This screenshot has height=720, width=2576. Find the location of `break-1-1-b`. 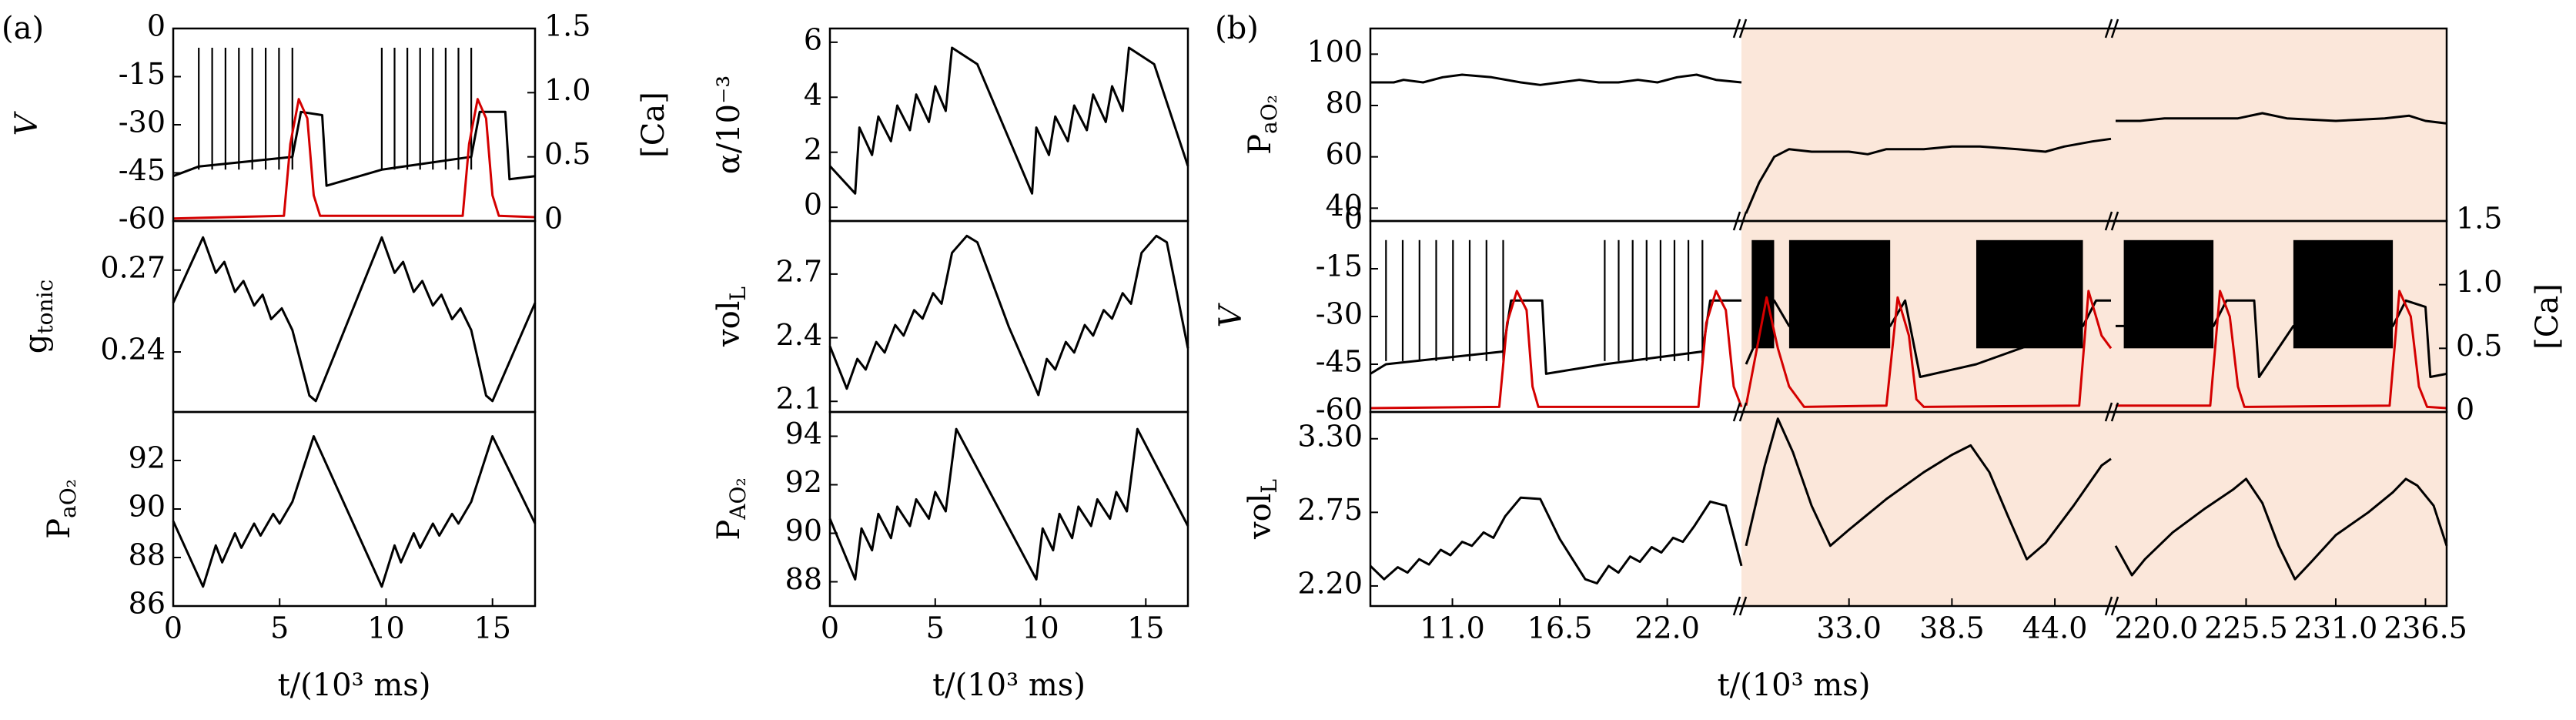

break-1-1-b is located at coordinates (2115, 221).